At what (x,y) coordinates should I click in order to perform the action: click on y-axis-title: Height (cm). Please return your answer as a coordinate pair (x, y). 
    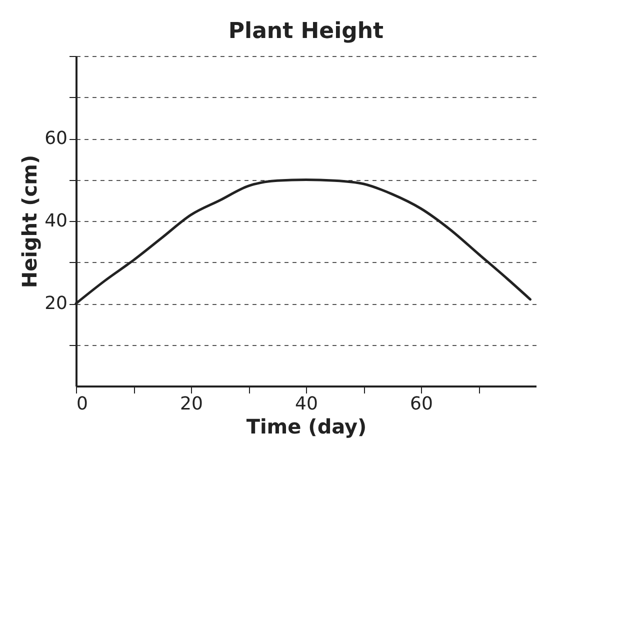
    Looking at the image, I should click on (30, 221).